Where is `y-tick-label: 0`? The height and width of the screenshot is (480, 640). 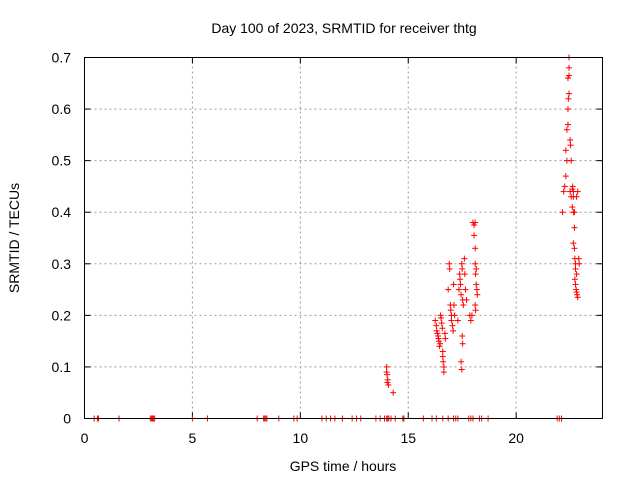 y-tick-label: 0 is located at coordinates (67, 419).